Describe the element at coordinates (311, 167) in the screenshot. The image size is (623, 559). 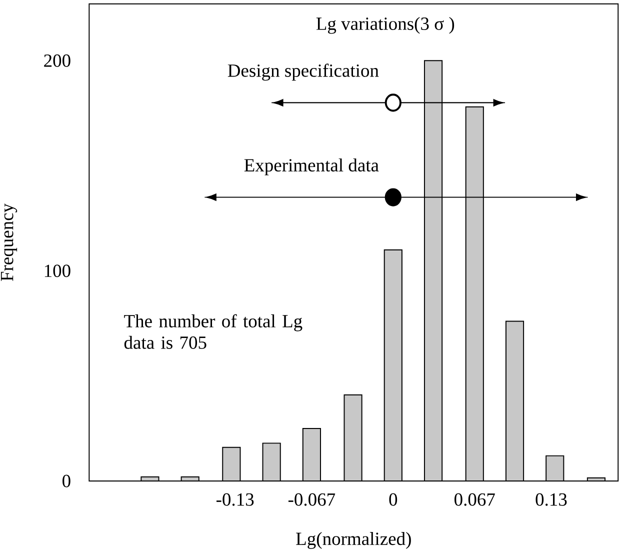
I see `series-label: Experimental data` at that location.